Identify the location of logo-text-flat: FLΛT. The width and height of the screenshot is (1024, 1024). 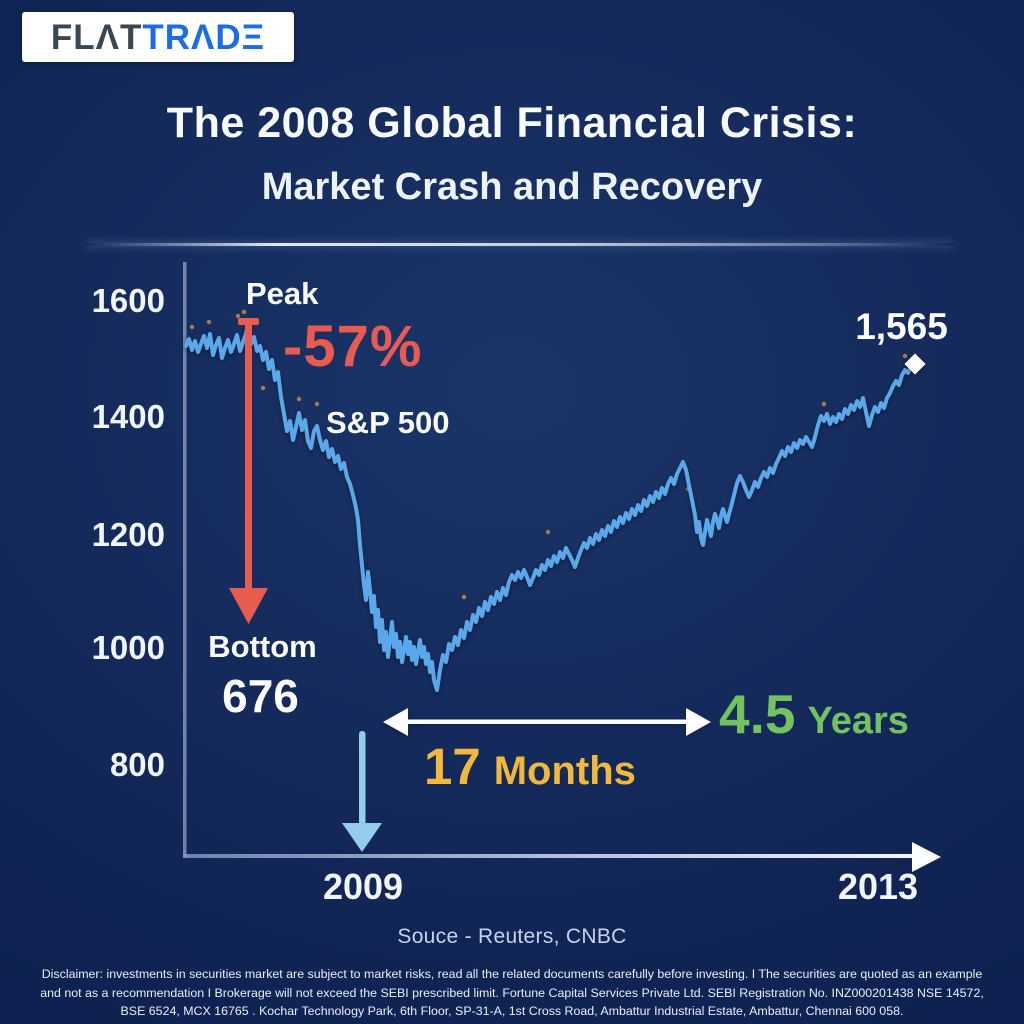
(96, 37).